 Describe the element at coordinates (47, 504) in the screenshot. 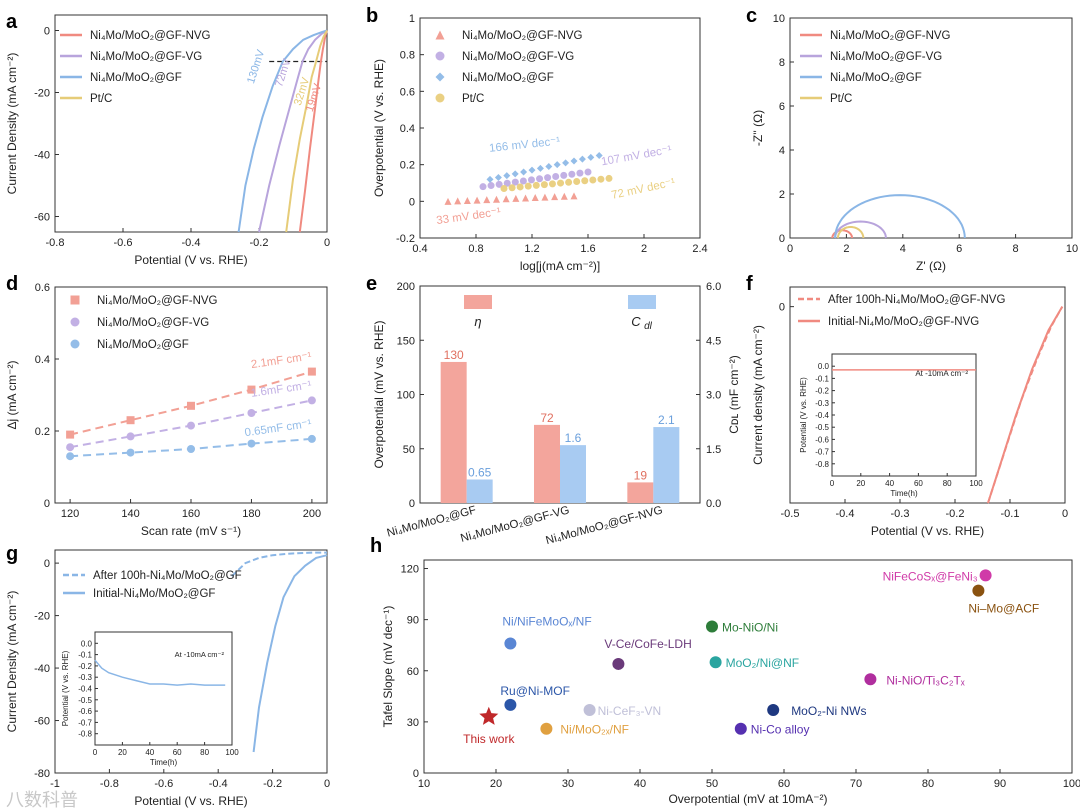

I see `y-tick-label: 0` at that location.